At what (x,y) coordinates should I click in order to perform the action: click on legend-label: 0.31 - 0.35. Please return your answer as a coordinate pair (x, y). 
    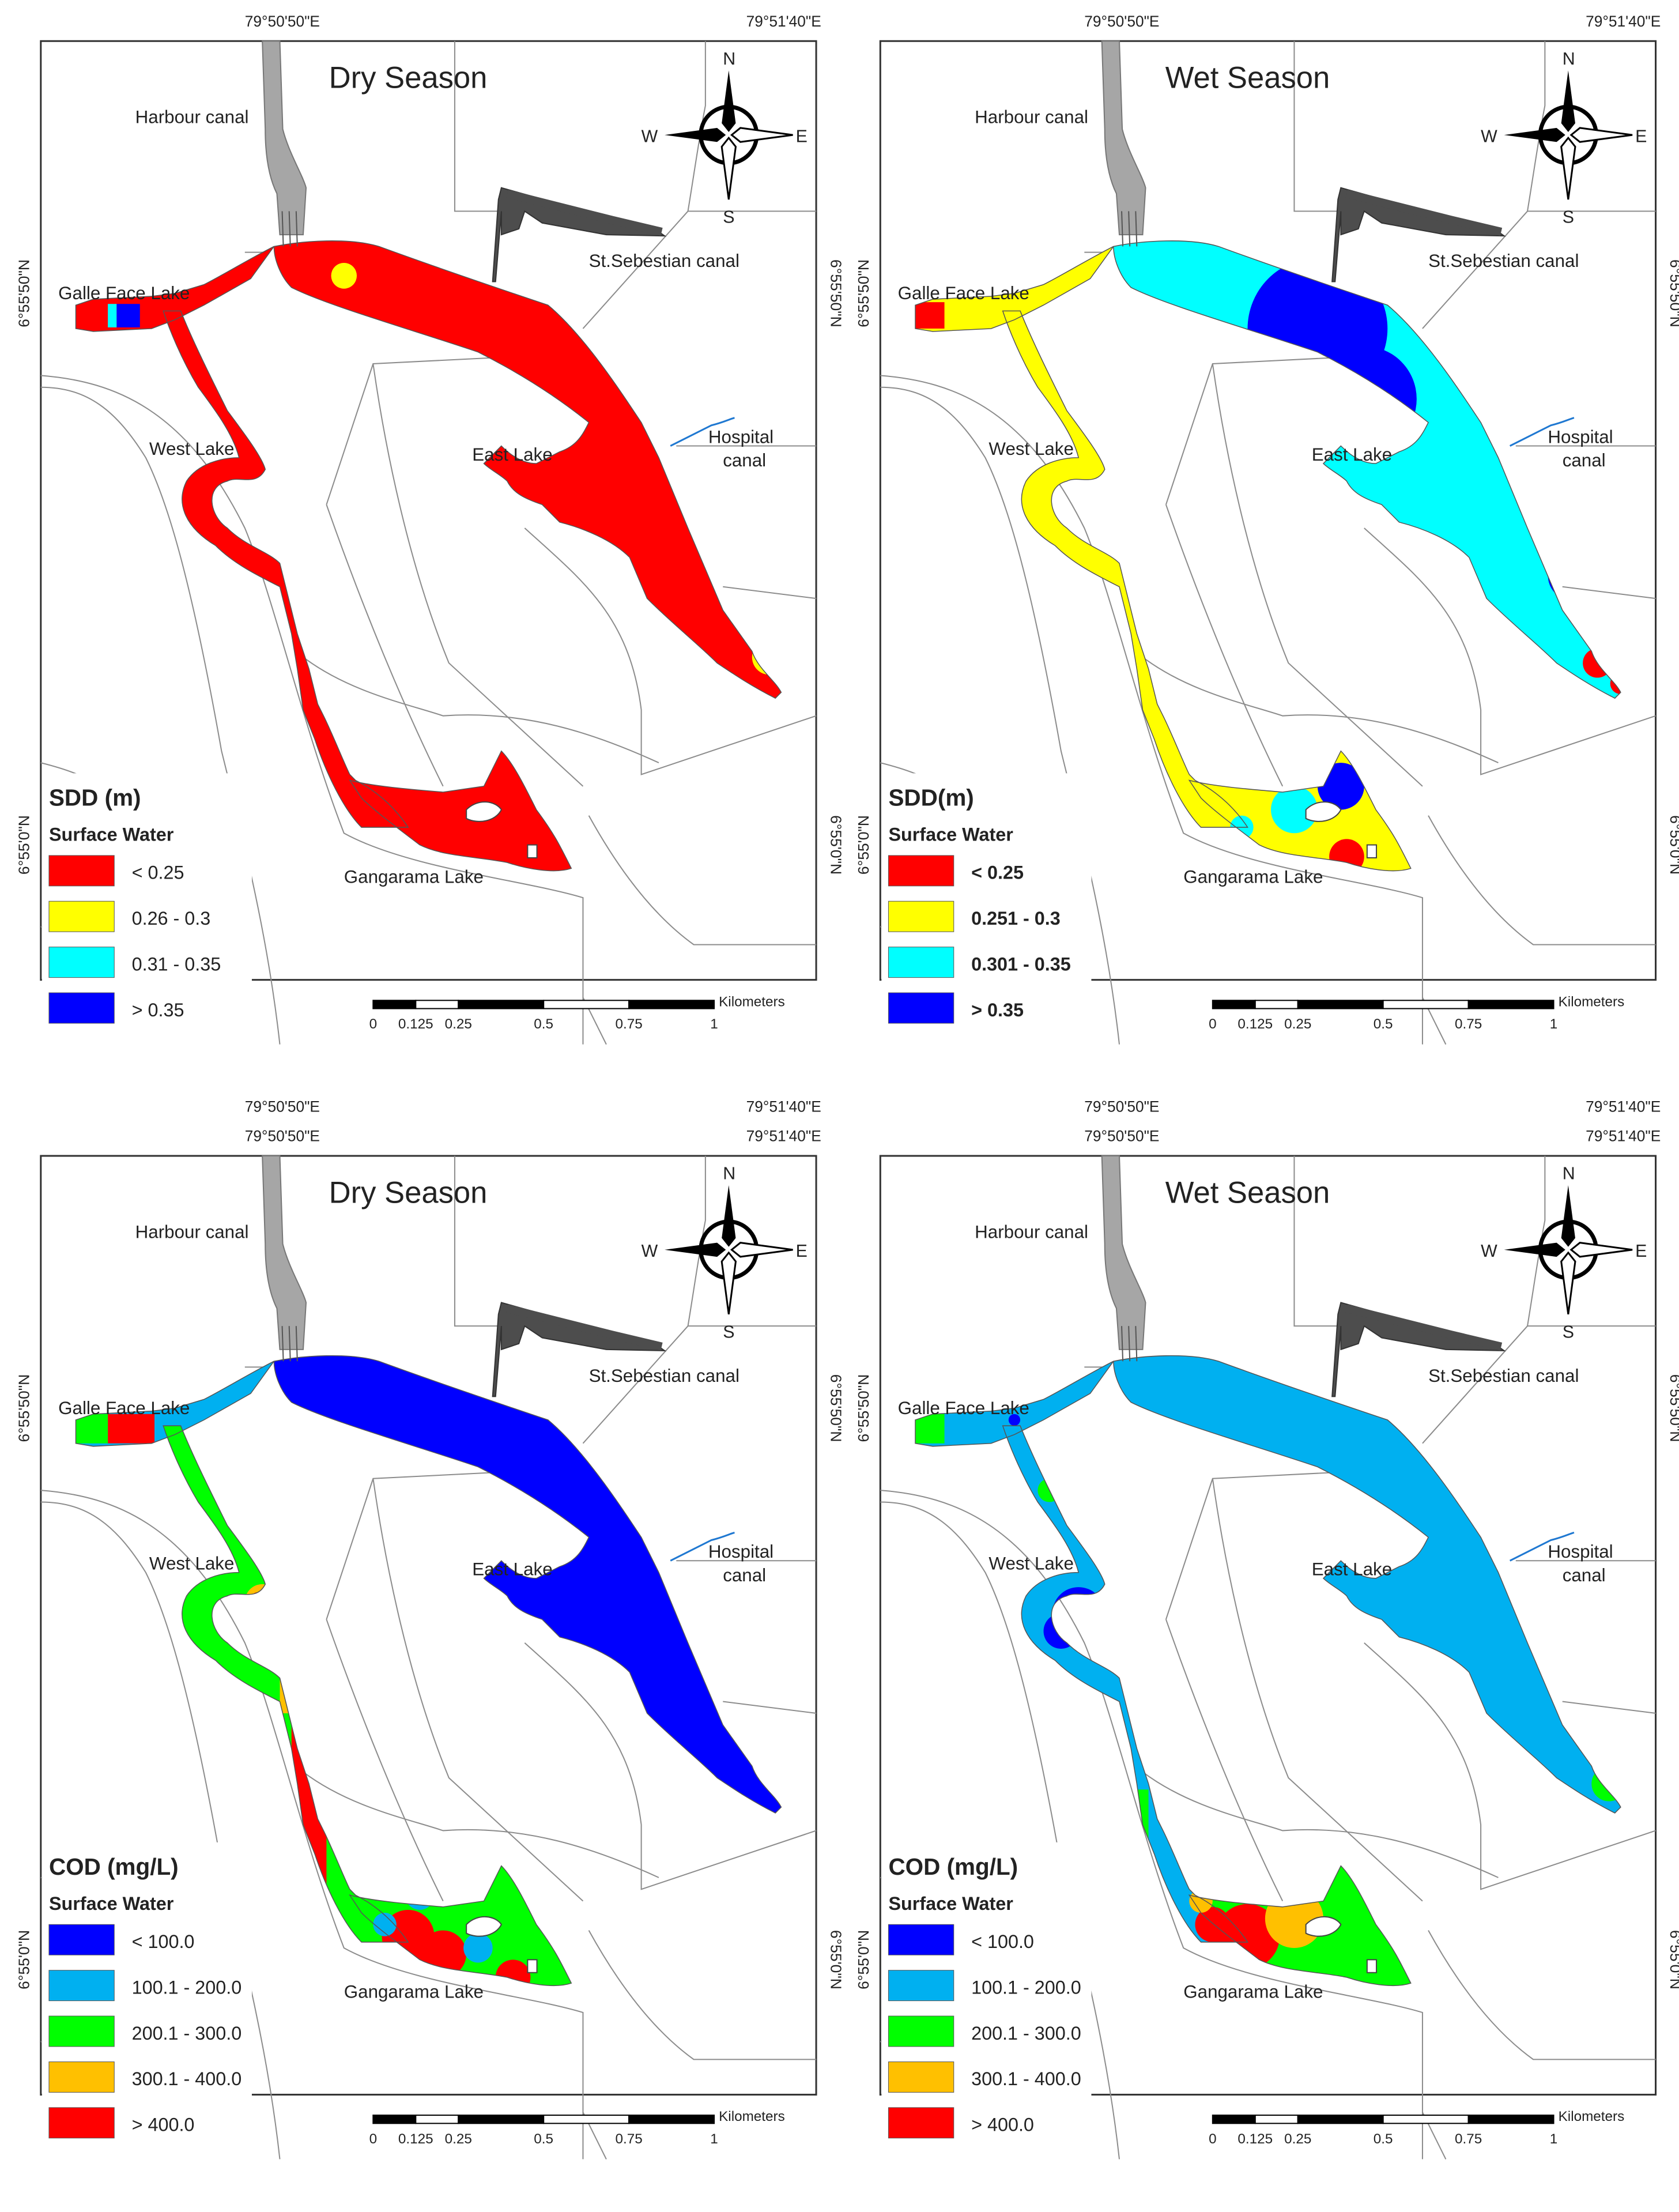
    Looking at the image, I should click on (176, 964).